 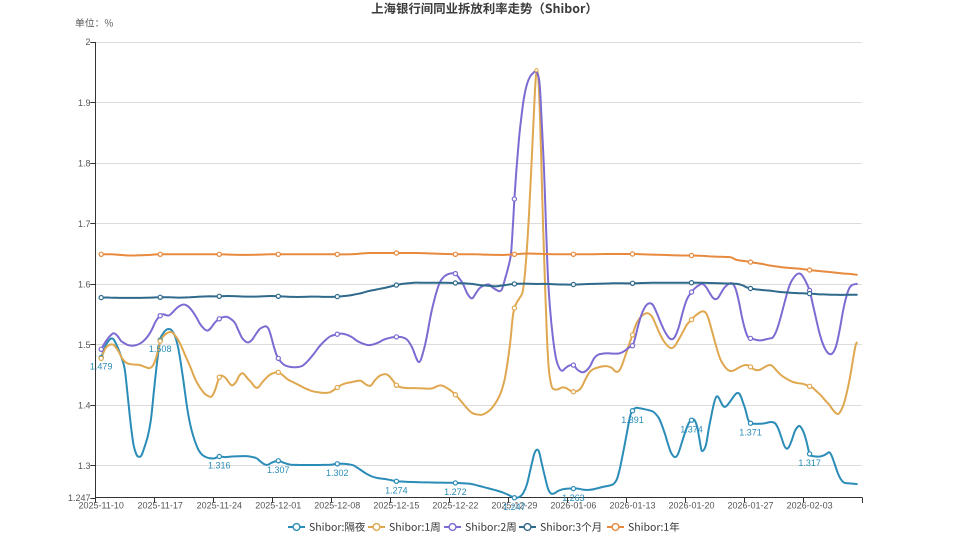 What do you see at coordinates (84, 163) in the screenshot?
I see `svg-text: 1.8` at bounding box center [84, 163].